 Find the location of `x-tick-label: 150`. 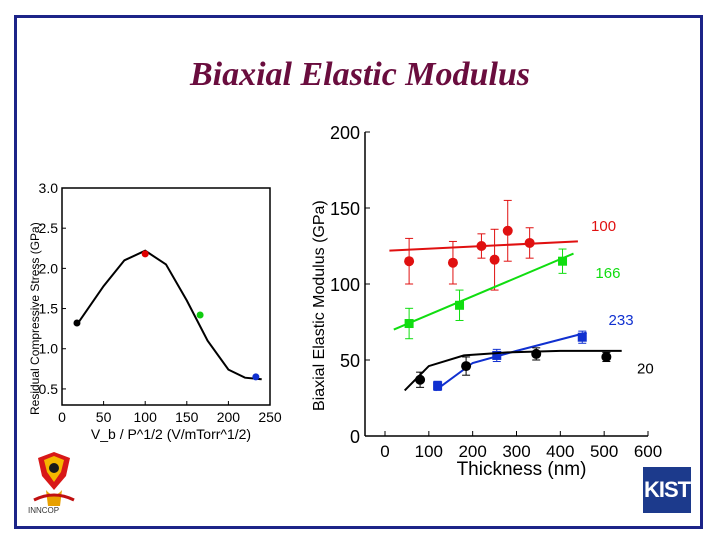

x-tick-label: 150 is located at coordinates (187, 417).